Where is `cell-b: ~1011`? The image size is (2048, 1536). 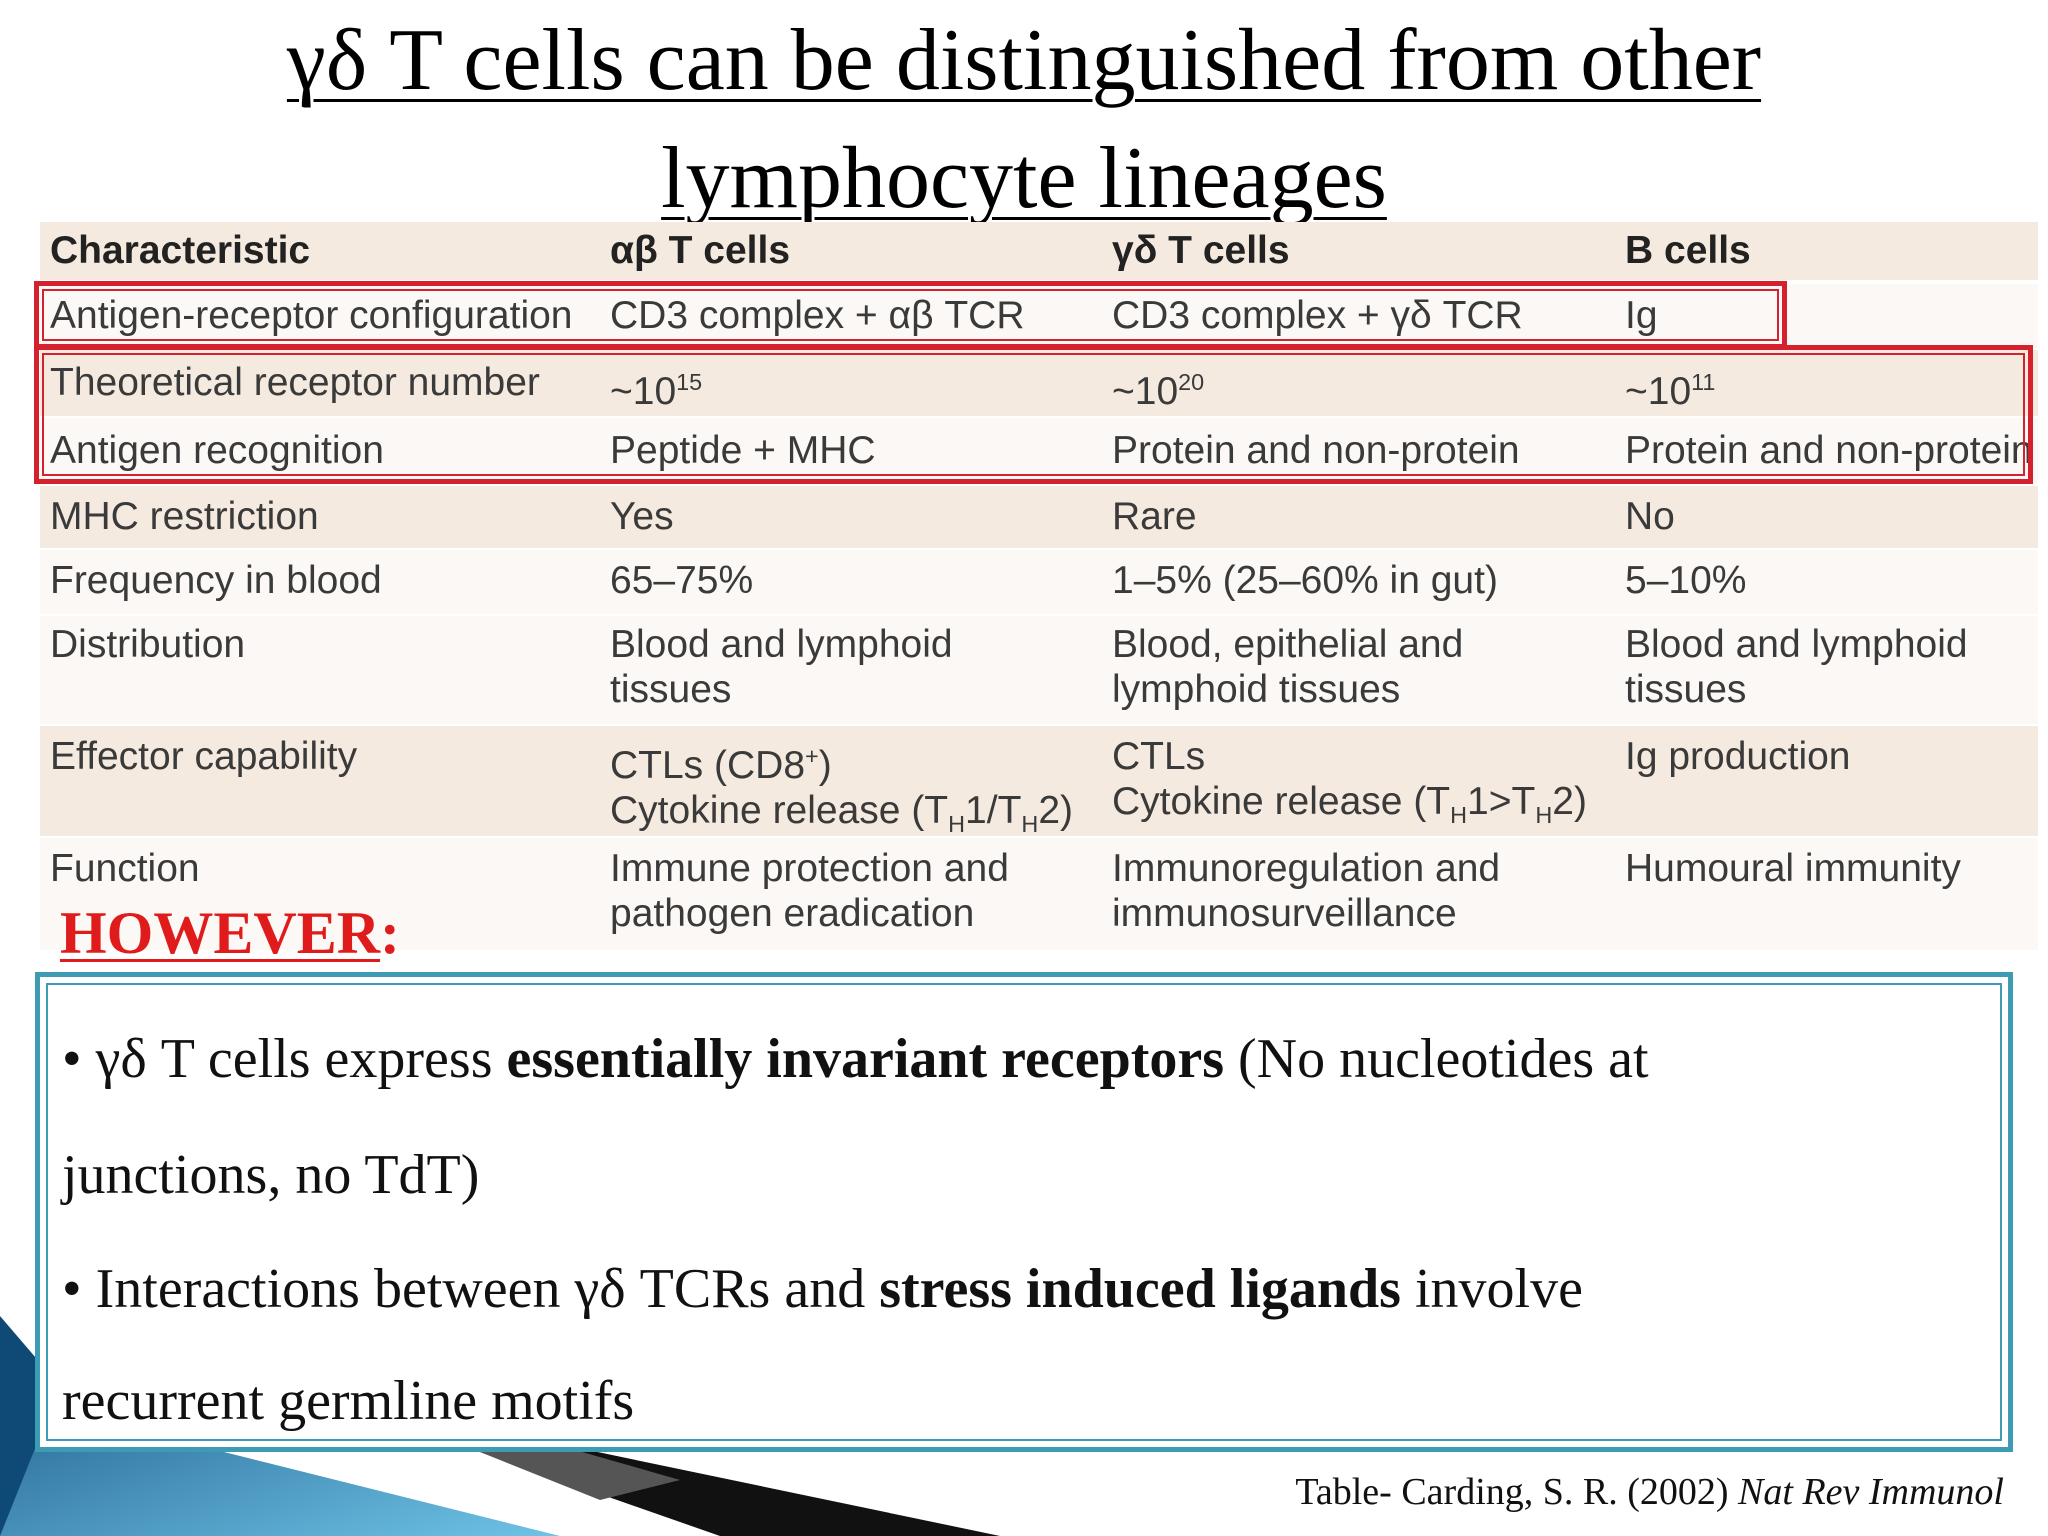
cell-b: ~1011 is located at coordinates (1670, 387).